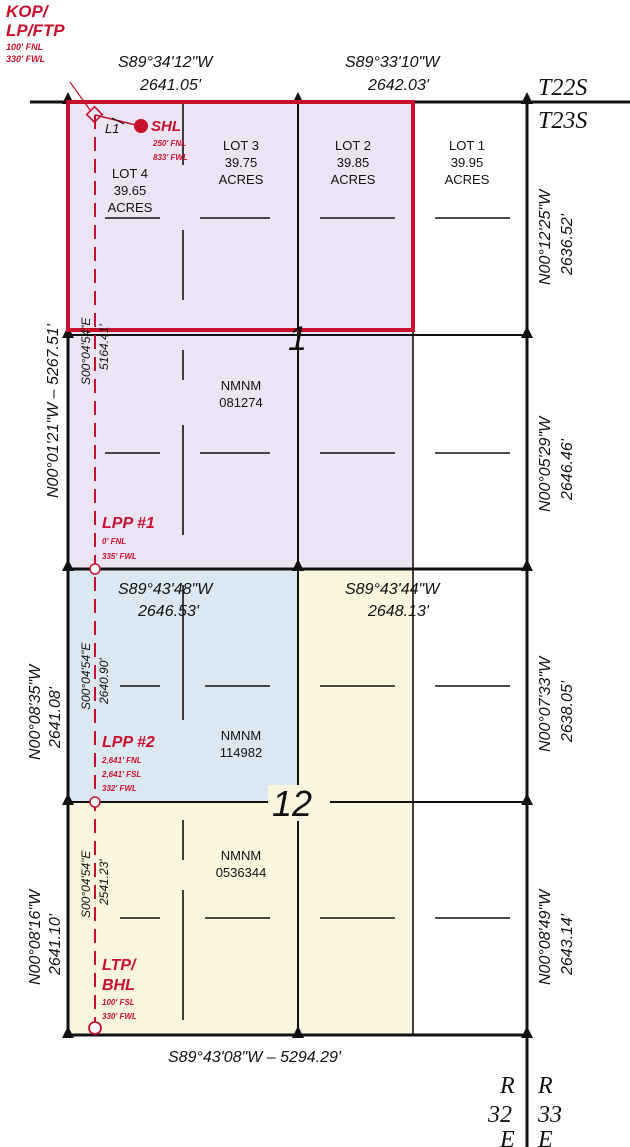 This screenshot has width=630, height=1147. What do you see at coordinates (292, 803) in the screenshot?
I see `section-number-lower: 12` at bounding box center [292, 803].